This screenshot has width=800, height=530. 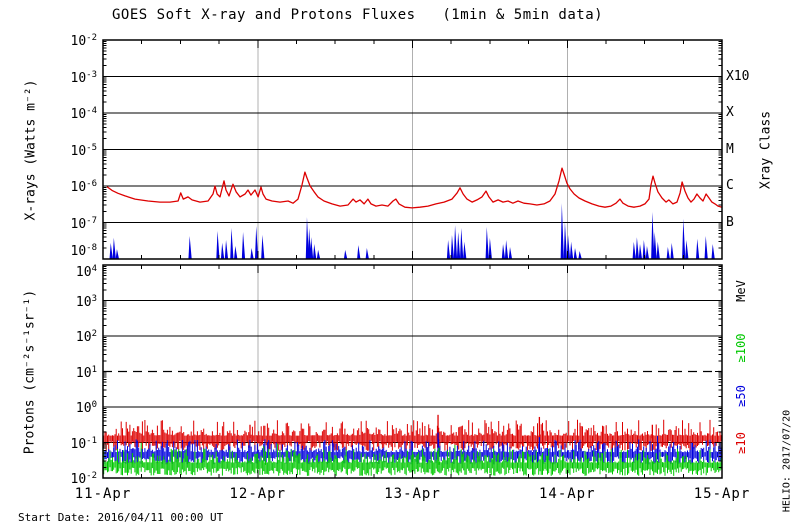 What do you see at coordinates (730, 185) in the screenshot?
I see `xray-class-label: C` at bounding box center [730, 185].